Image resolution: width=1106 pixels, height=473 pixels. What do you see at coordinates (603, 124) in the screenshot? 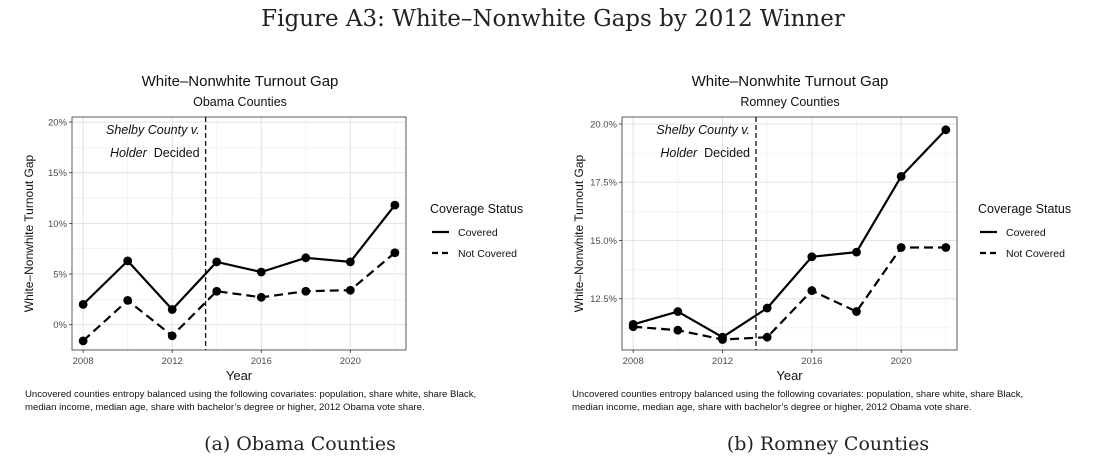
I see `y-tick-label: 20.0%` at bounding box center [603, 124].